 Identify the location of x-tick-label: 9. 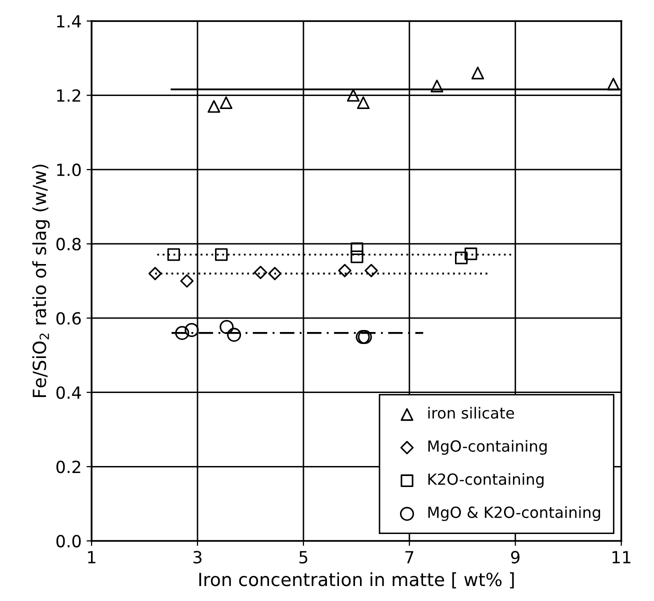
(515, 557).